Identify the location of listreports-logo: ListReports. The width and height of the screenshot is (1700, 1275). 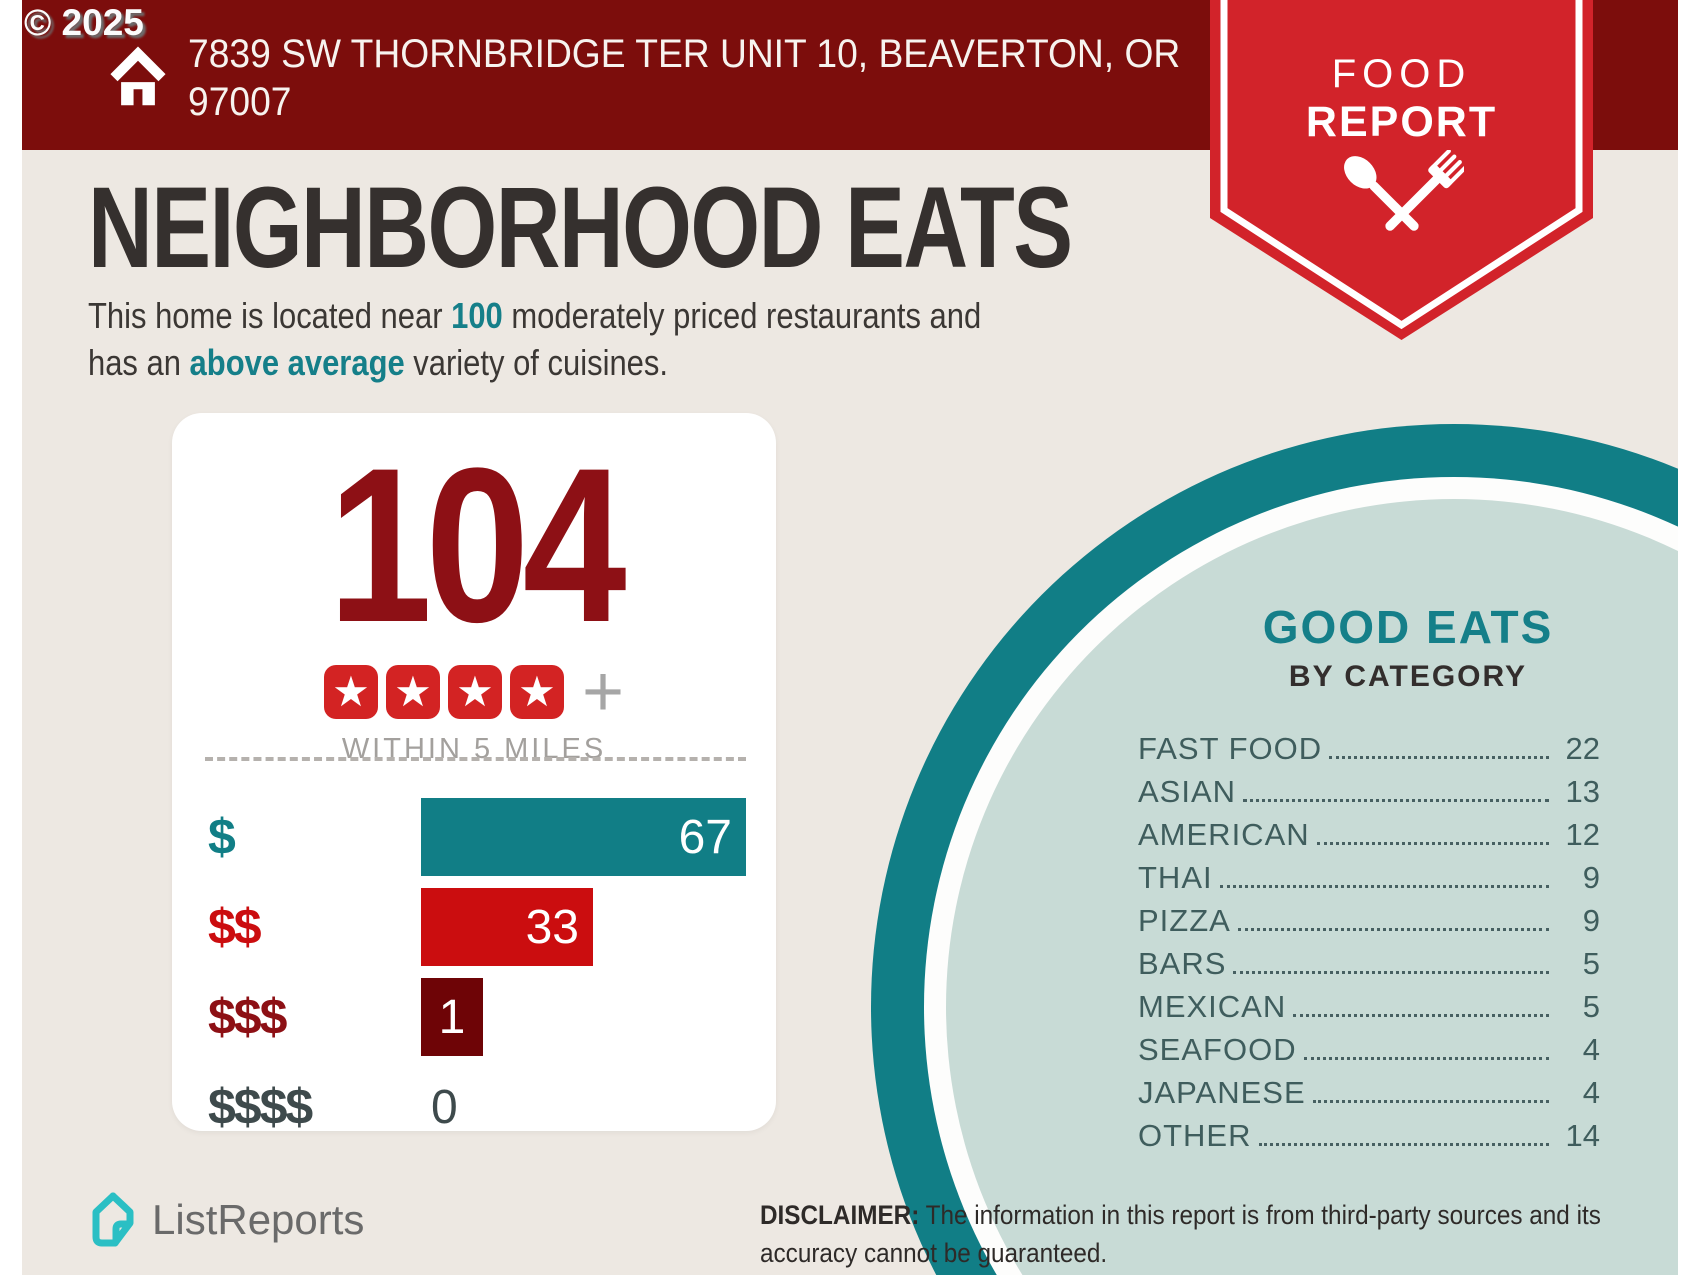
(226, 1220).